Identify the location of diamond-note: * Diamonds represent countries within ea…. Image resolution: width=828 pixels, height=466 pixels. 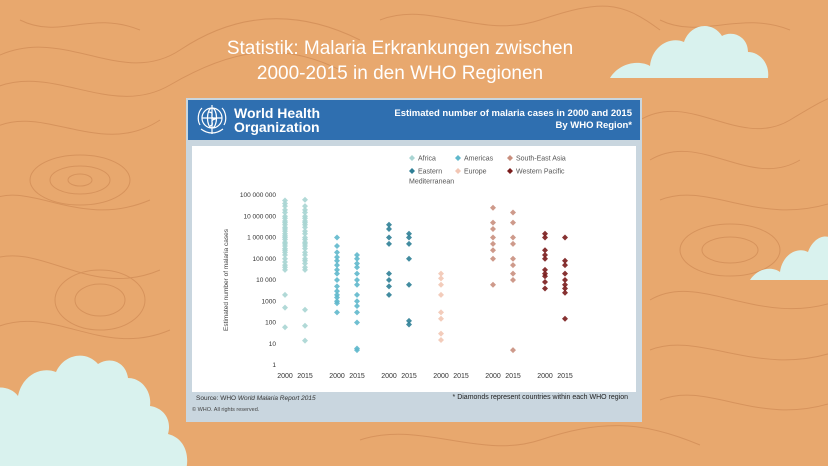
(540, 397).